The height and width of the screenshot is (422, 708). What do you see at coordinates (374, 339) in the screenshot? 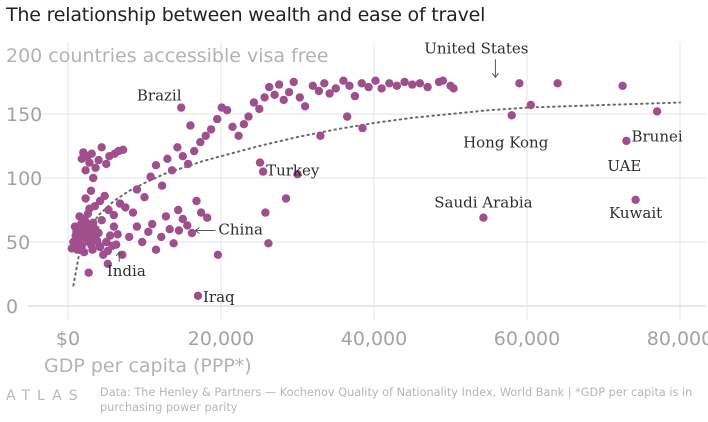
I see `x-tick-label: 40,000` at bounding box center [374, 339].